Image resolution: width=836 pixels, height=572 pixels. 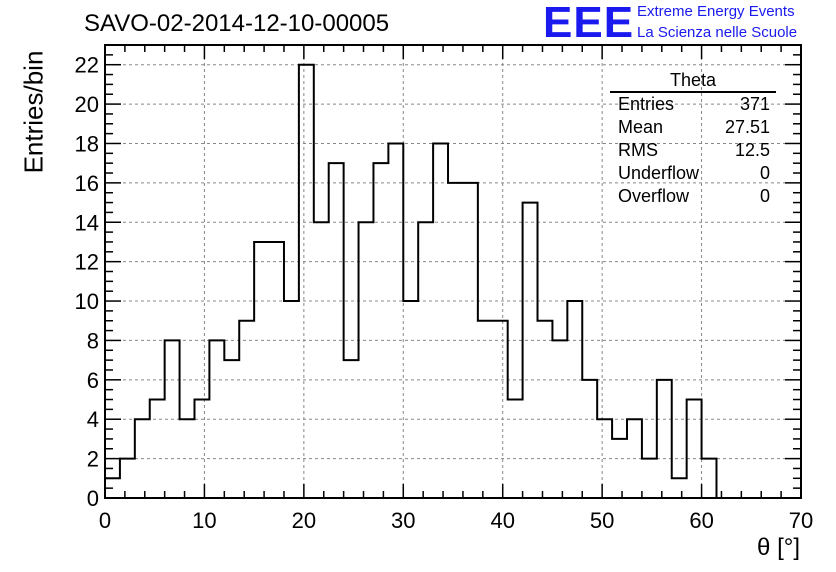 What do you see at coordinates (693, 104) in the screenshot?
I see `stats-row-entries: Entries 371` at bounding box center [693, 104].